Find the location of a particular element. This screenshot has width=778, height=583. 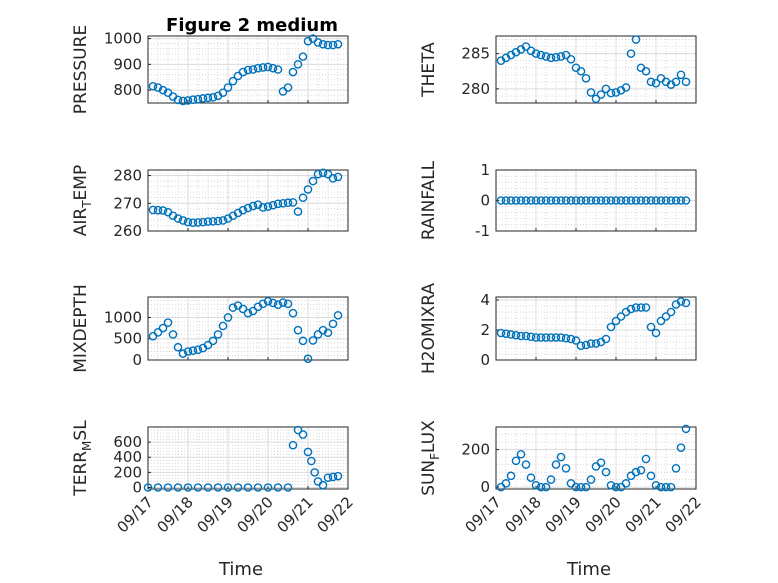

y-axis-label: MIXDEPTH is located at coordinates (81, 328).